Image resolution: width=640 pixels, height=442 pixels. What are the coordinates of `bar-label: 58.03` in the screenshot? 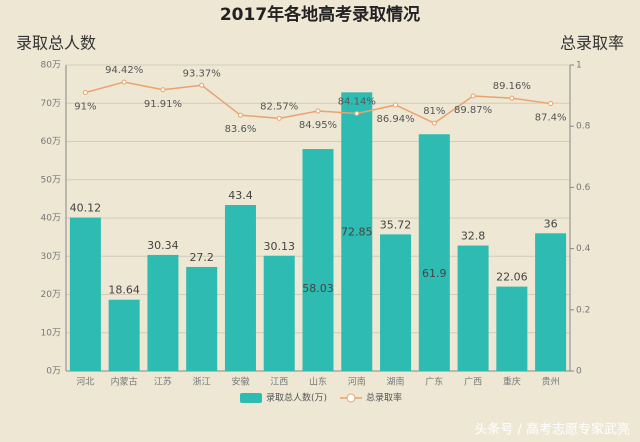 It's located at (318, 288).